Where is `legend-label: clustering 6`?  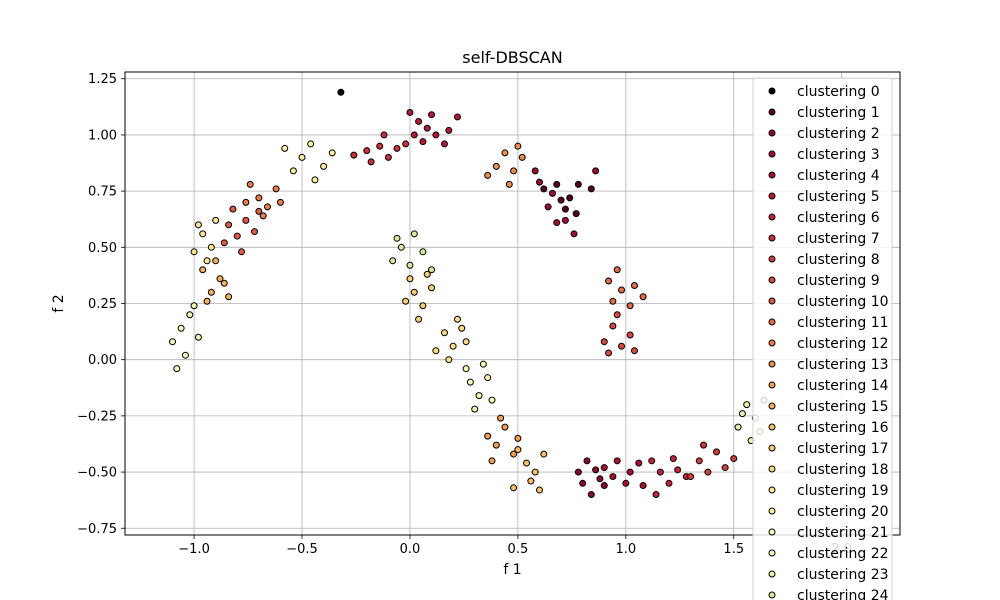
legend-label: clustering 6 is located at coordinates (838, 218).